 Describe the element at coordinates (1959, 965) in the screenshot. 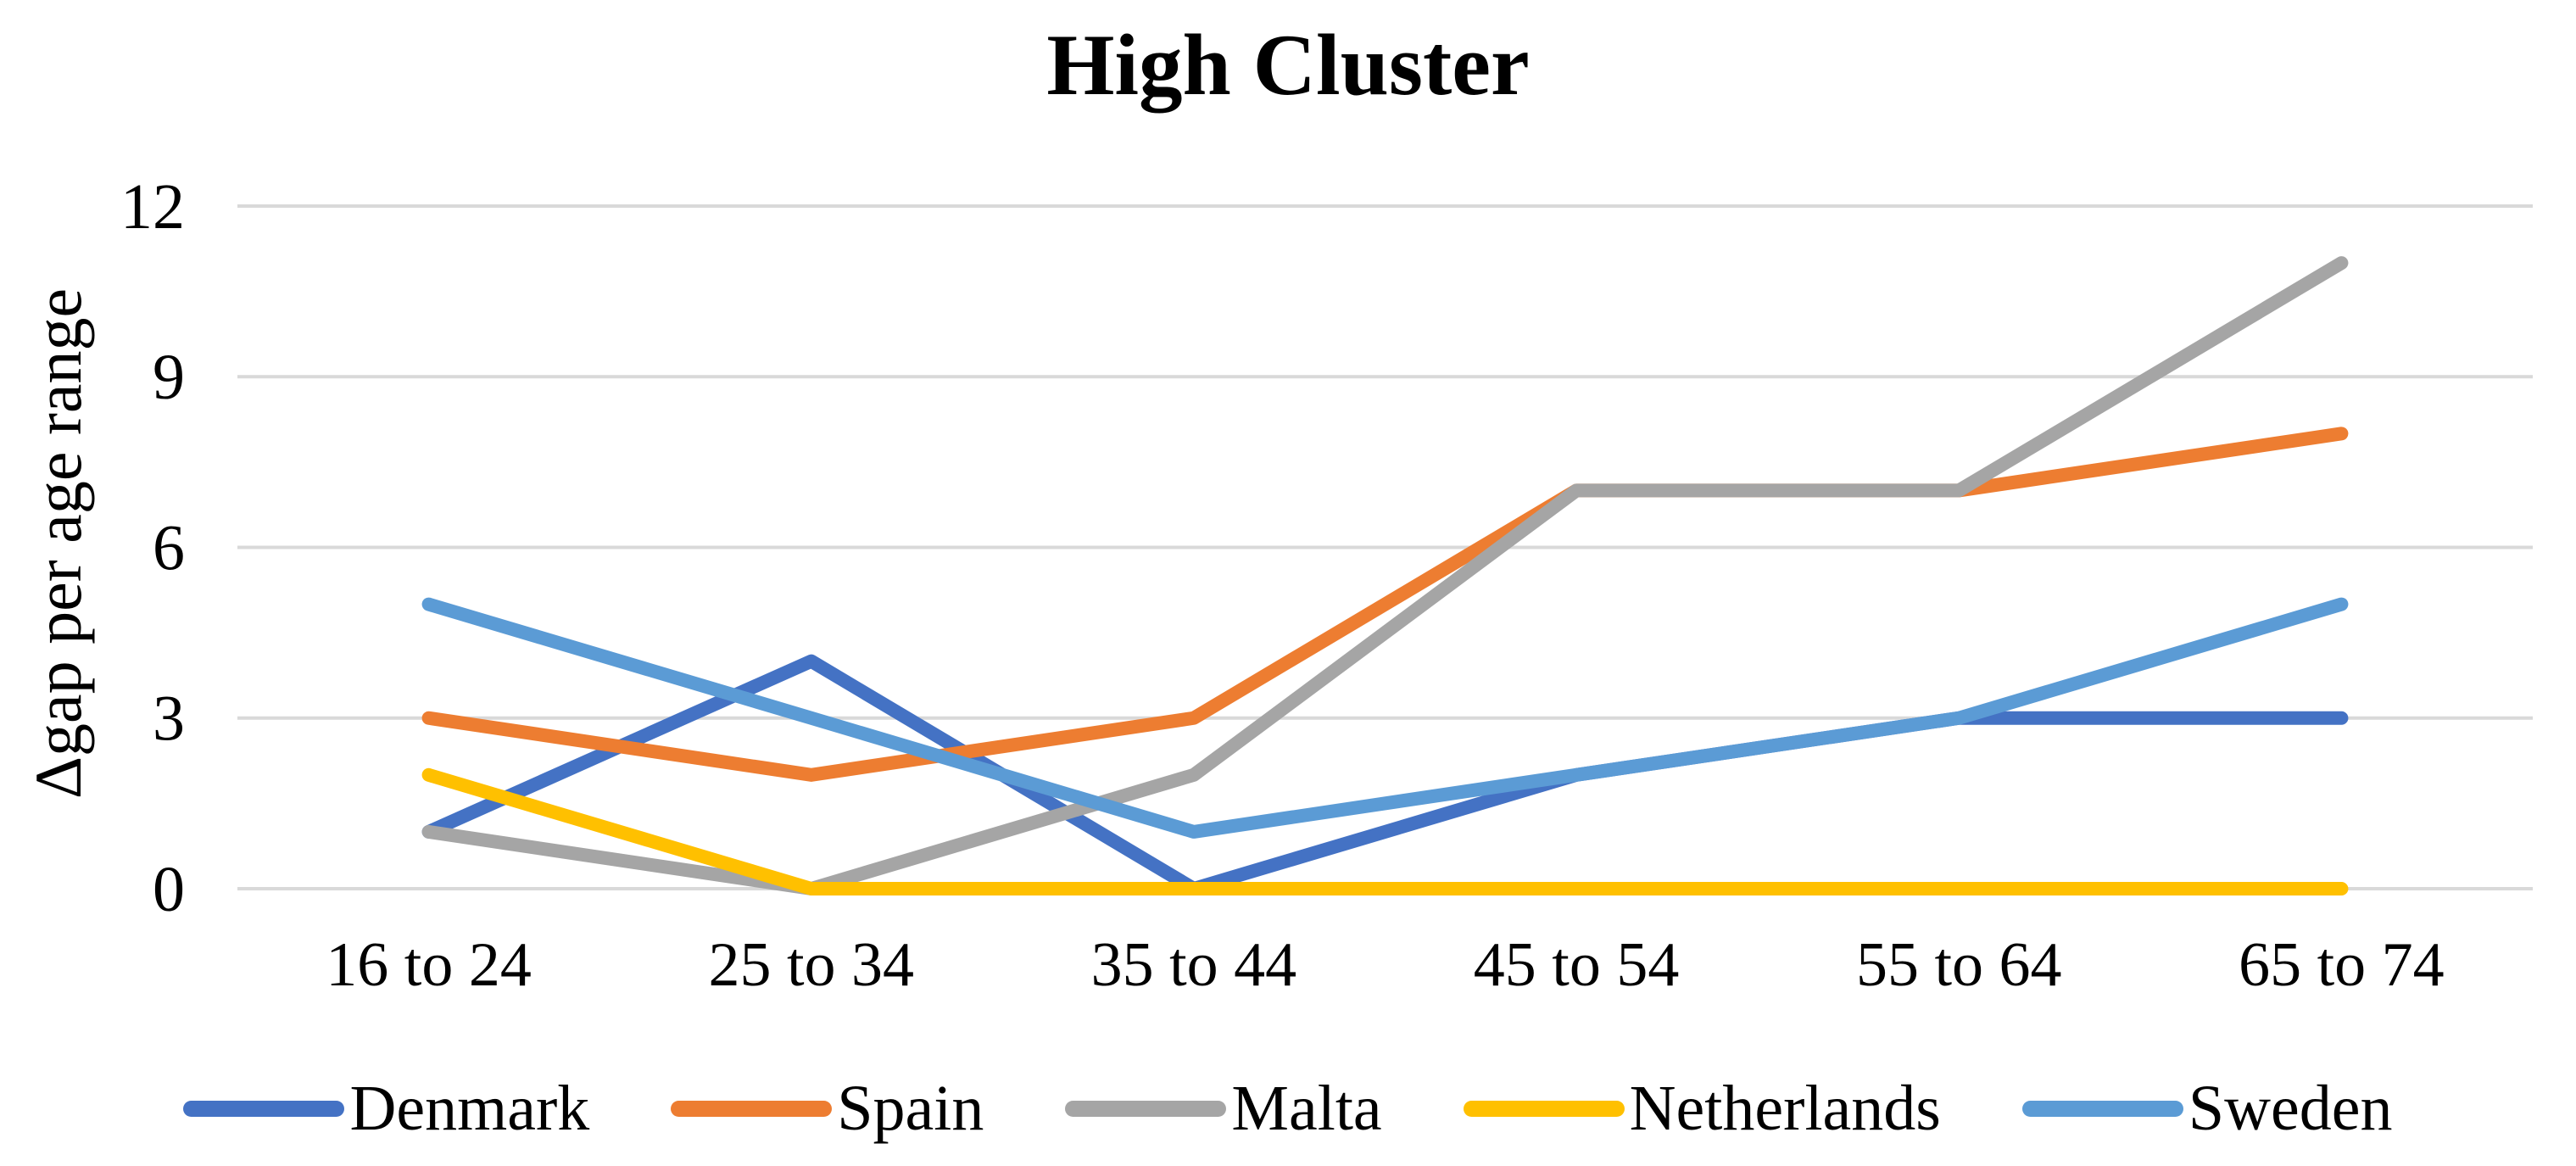

I see `x-tick-label-4: 55 to 64` at that location.